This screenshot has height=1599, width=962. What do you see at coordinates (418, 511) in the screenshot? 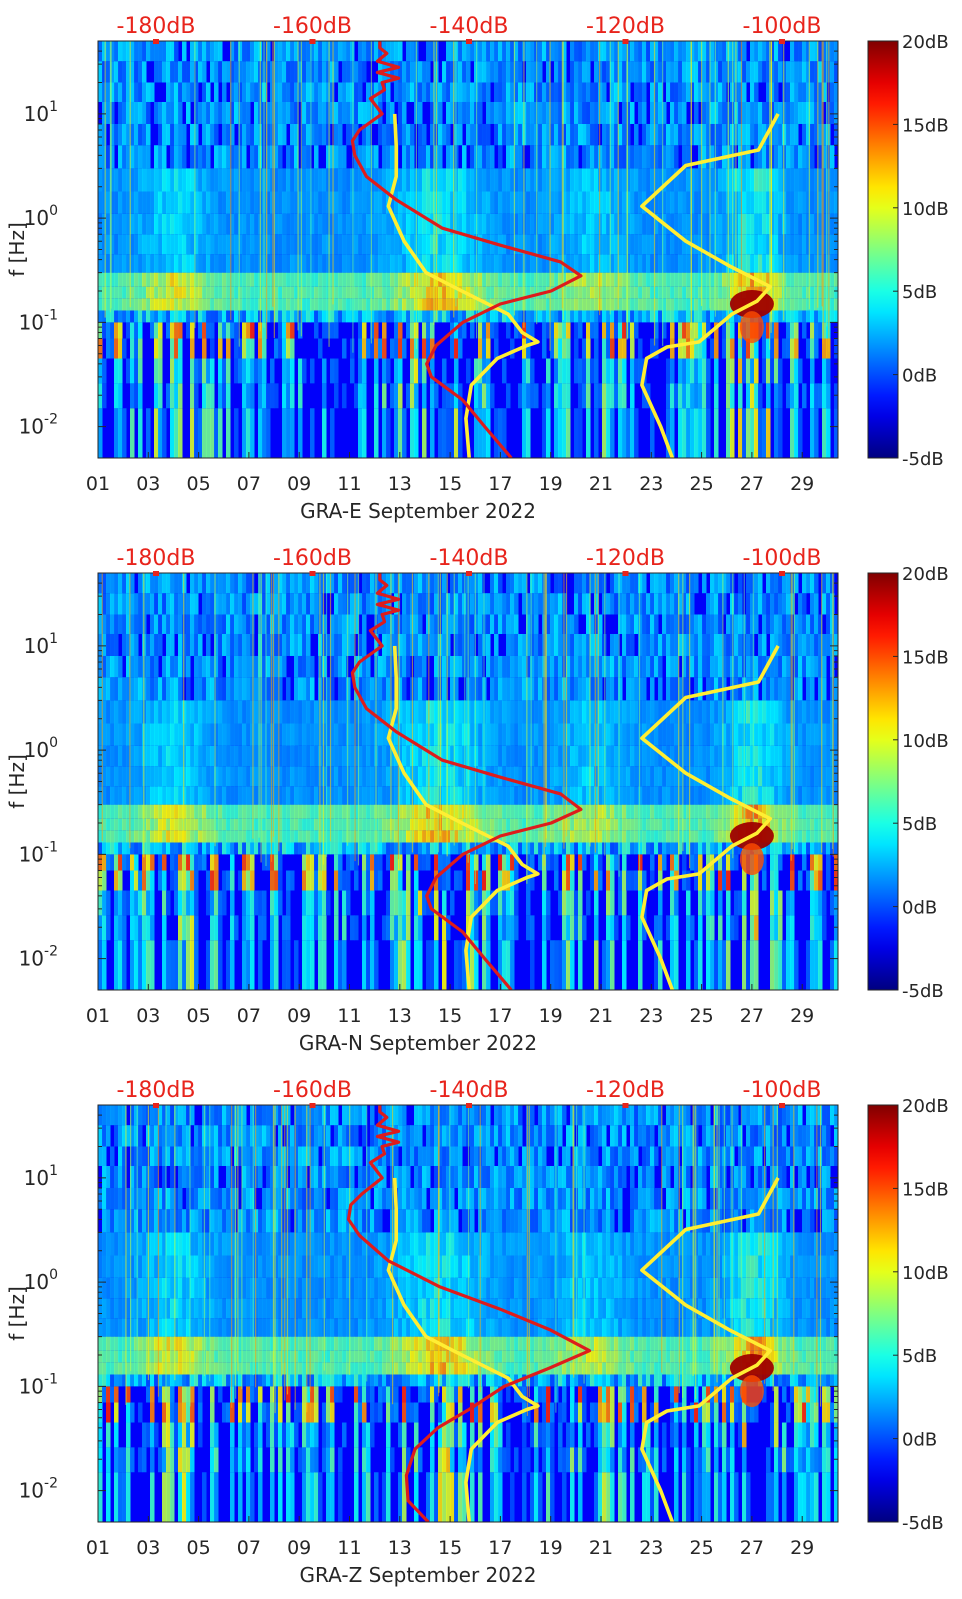
I see `x-axis-label: GRA-E September 2022` at bounding box center [418, 511].